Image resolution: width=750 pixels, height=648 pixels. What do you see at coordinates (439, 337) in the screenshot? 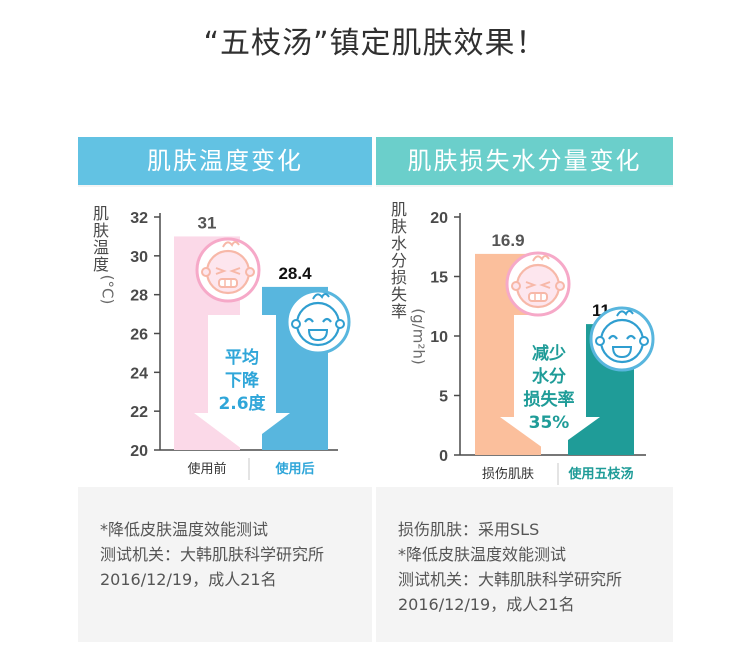
I see `y-tick-label: 10` at bounding box center [439, 337].